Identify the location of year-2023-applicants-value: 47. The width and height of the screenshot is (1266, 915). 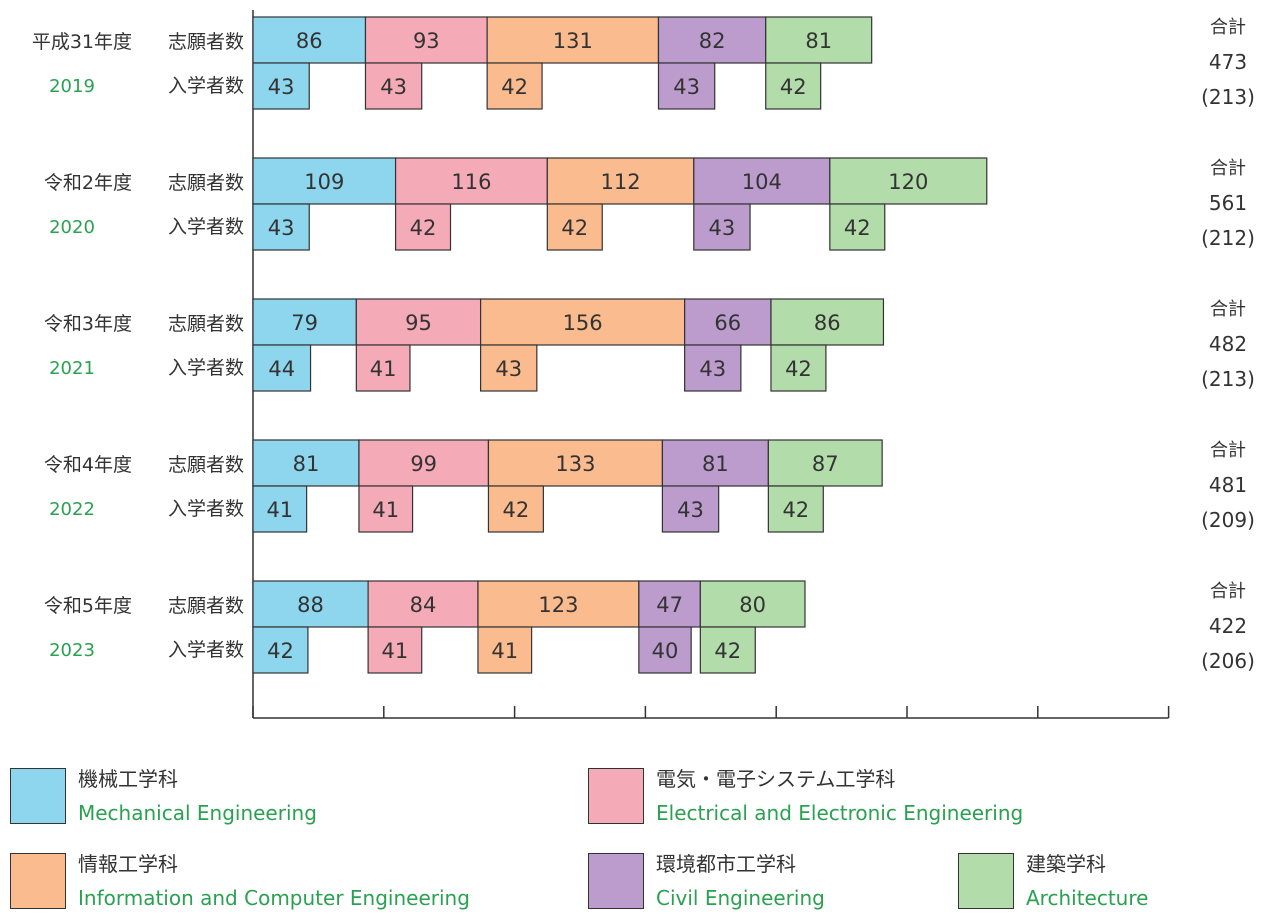
(669, 605).